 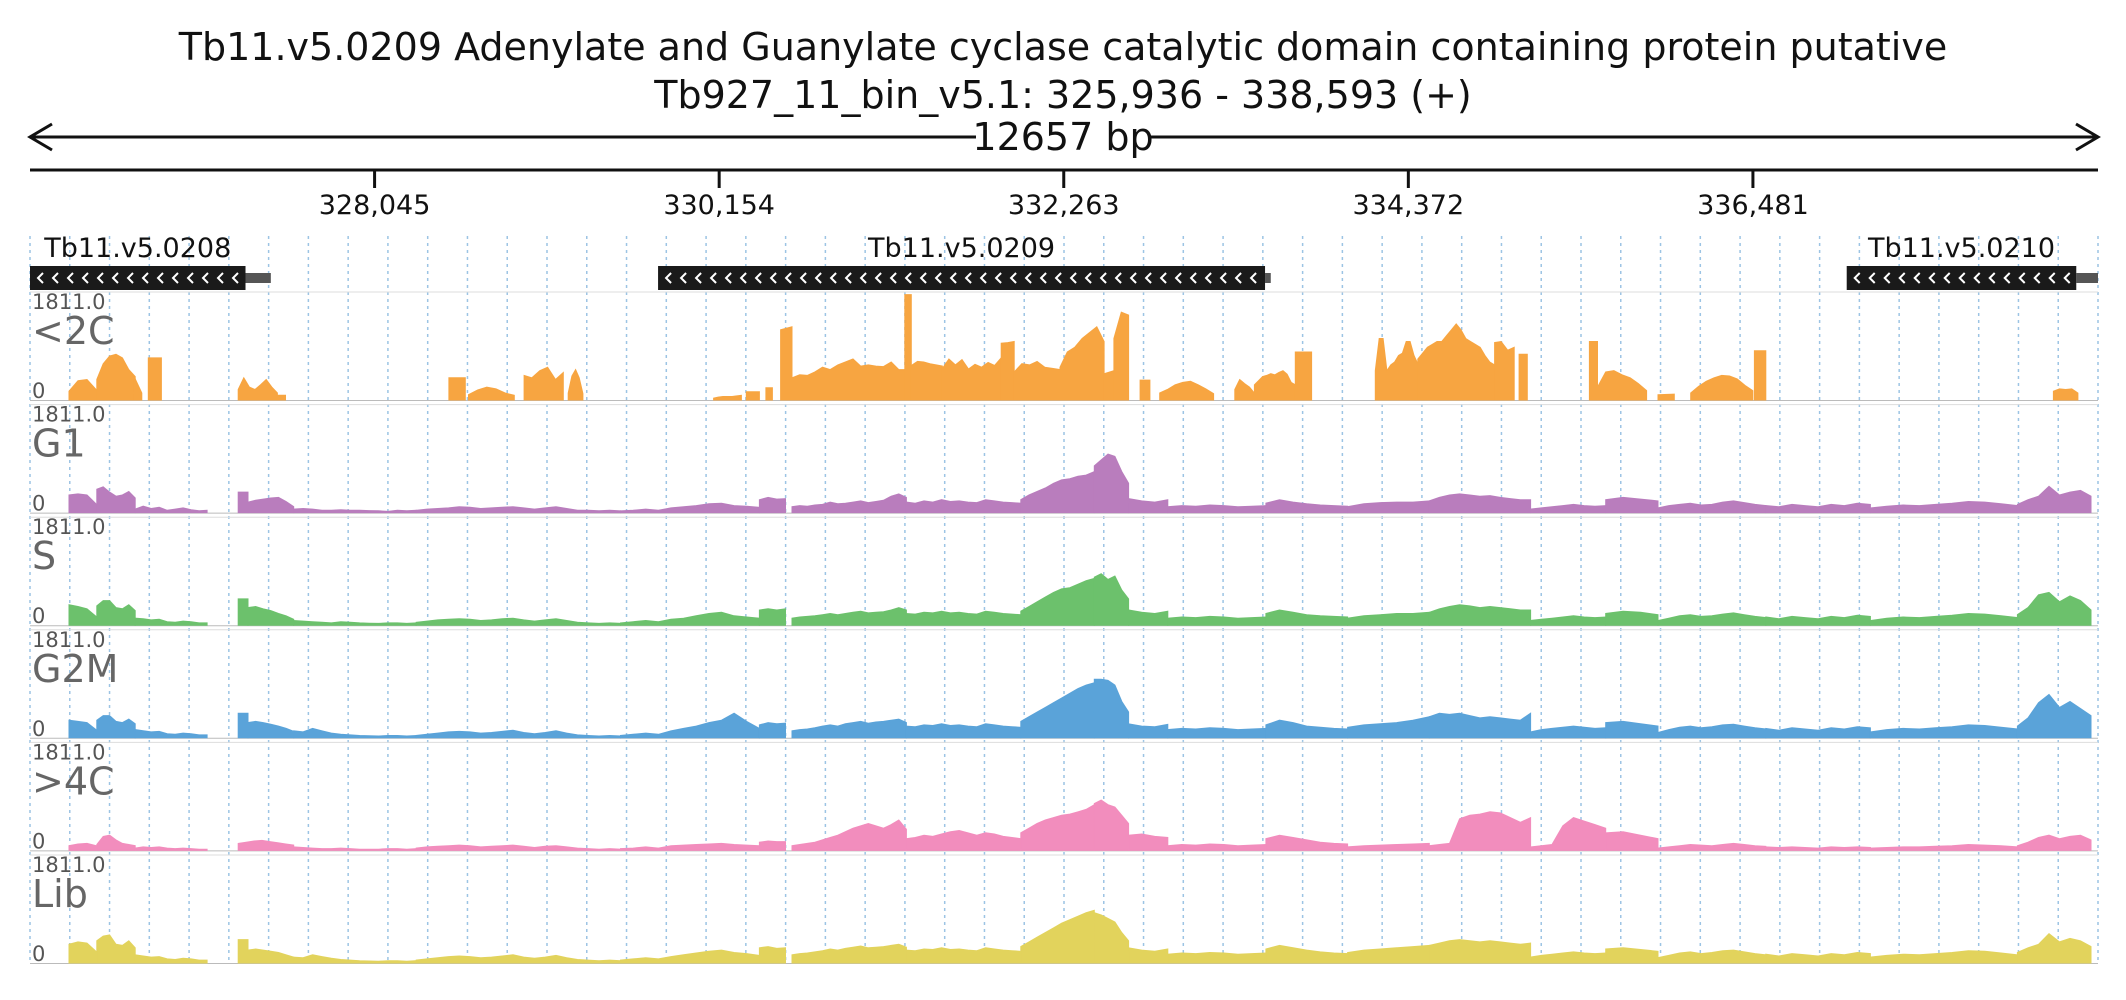 I want to click on gene-body, so click(x=1961, y=278).